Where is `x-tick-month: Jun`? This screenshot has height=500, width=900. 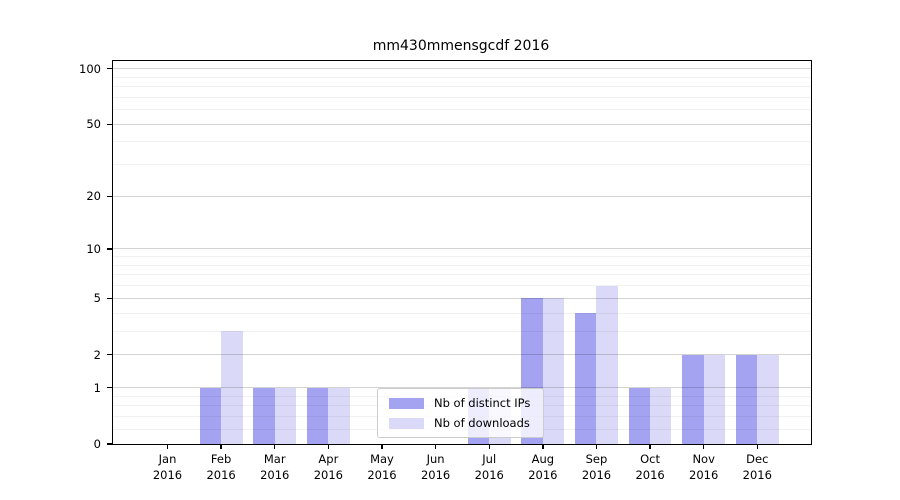
x-tick-month: Jun is located at coordinates (435, 459).